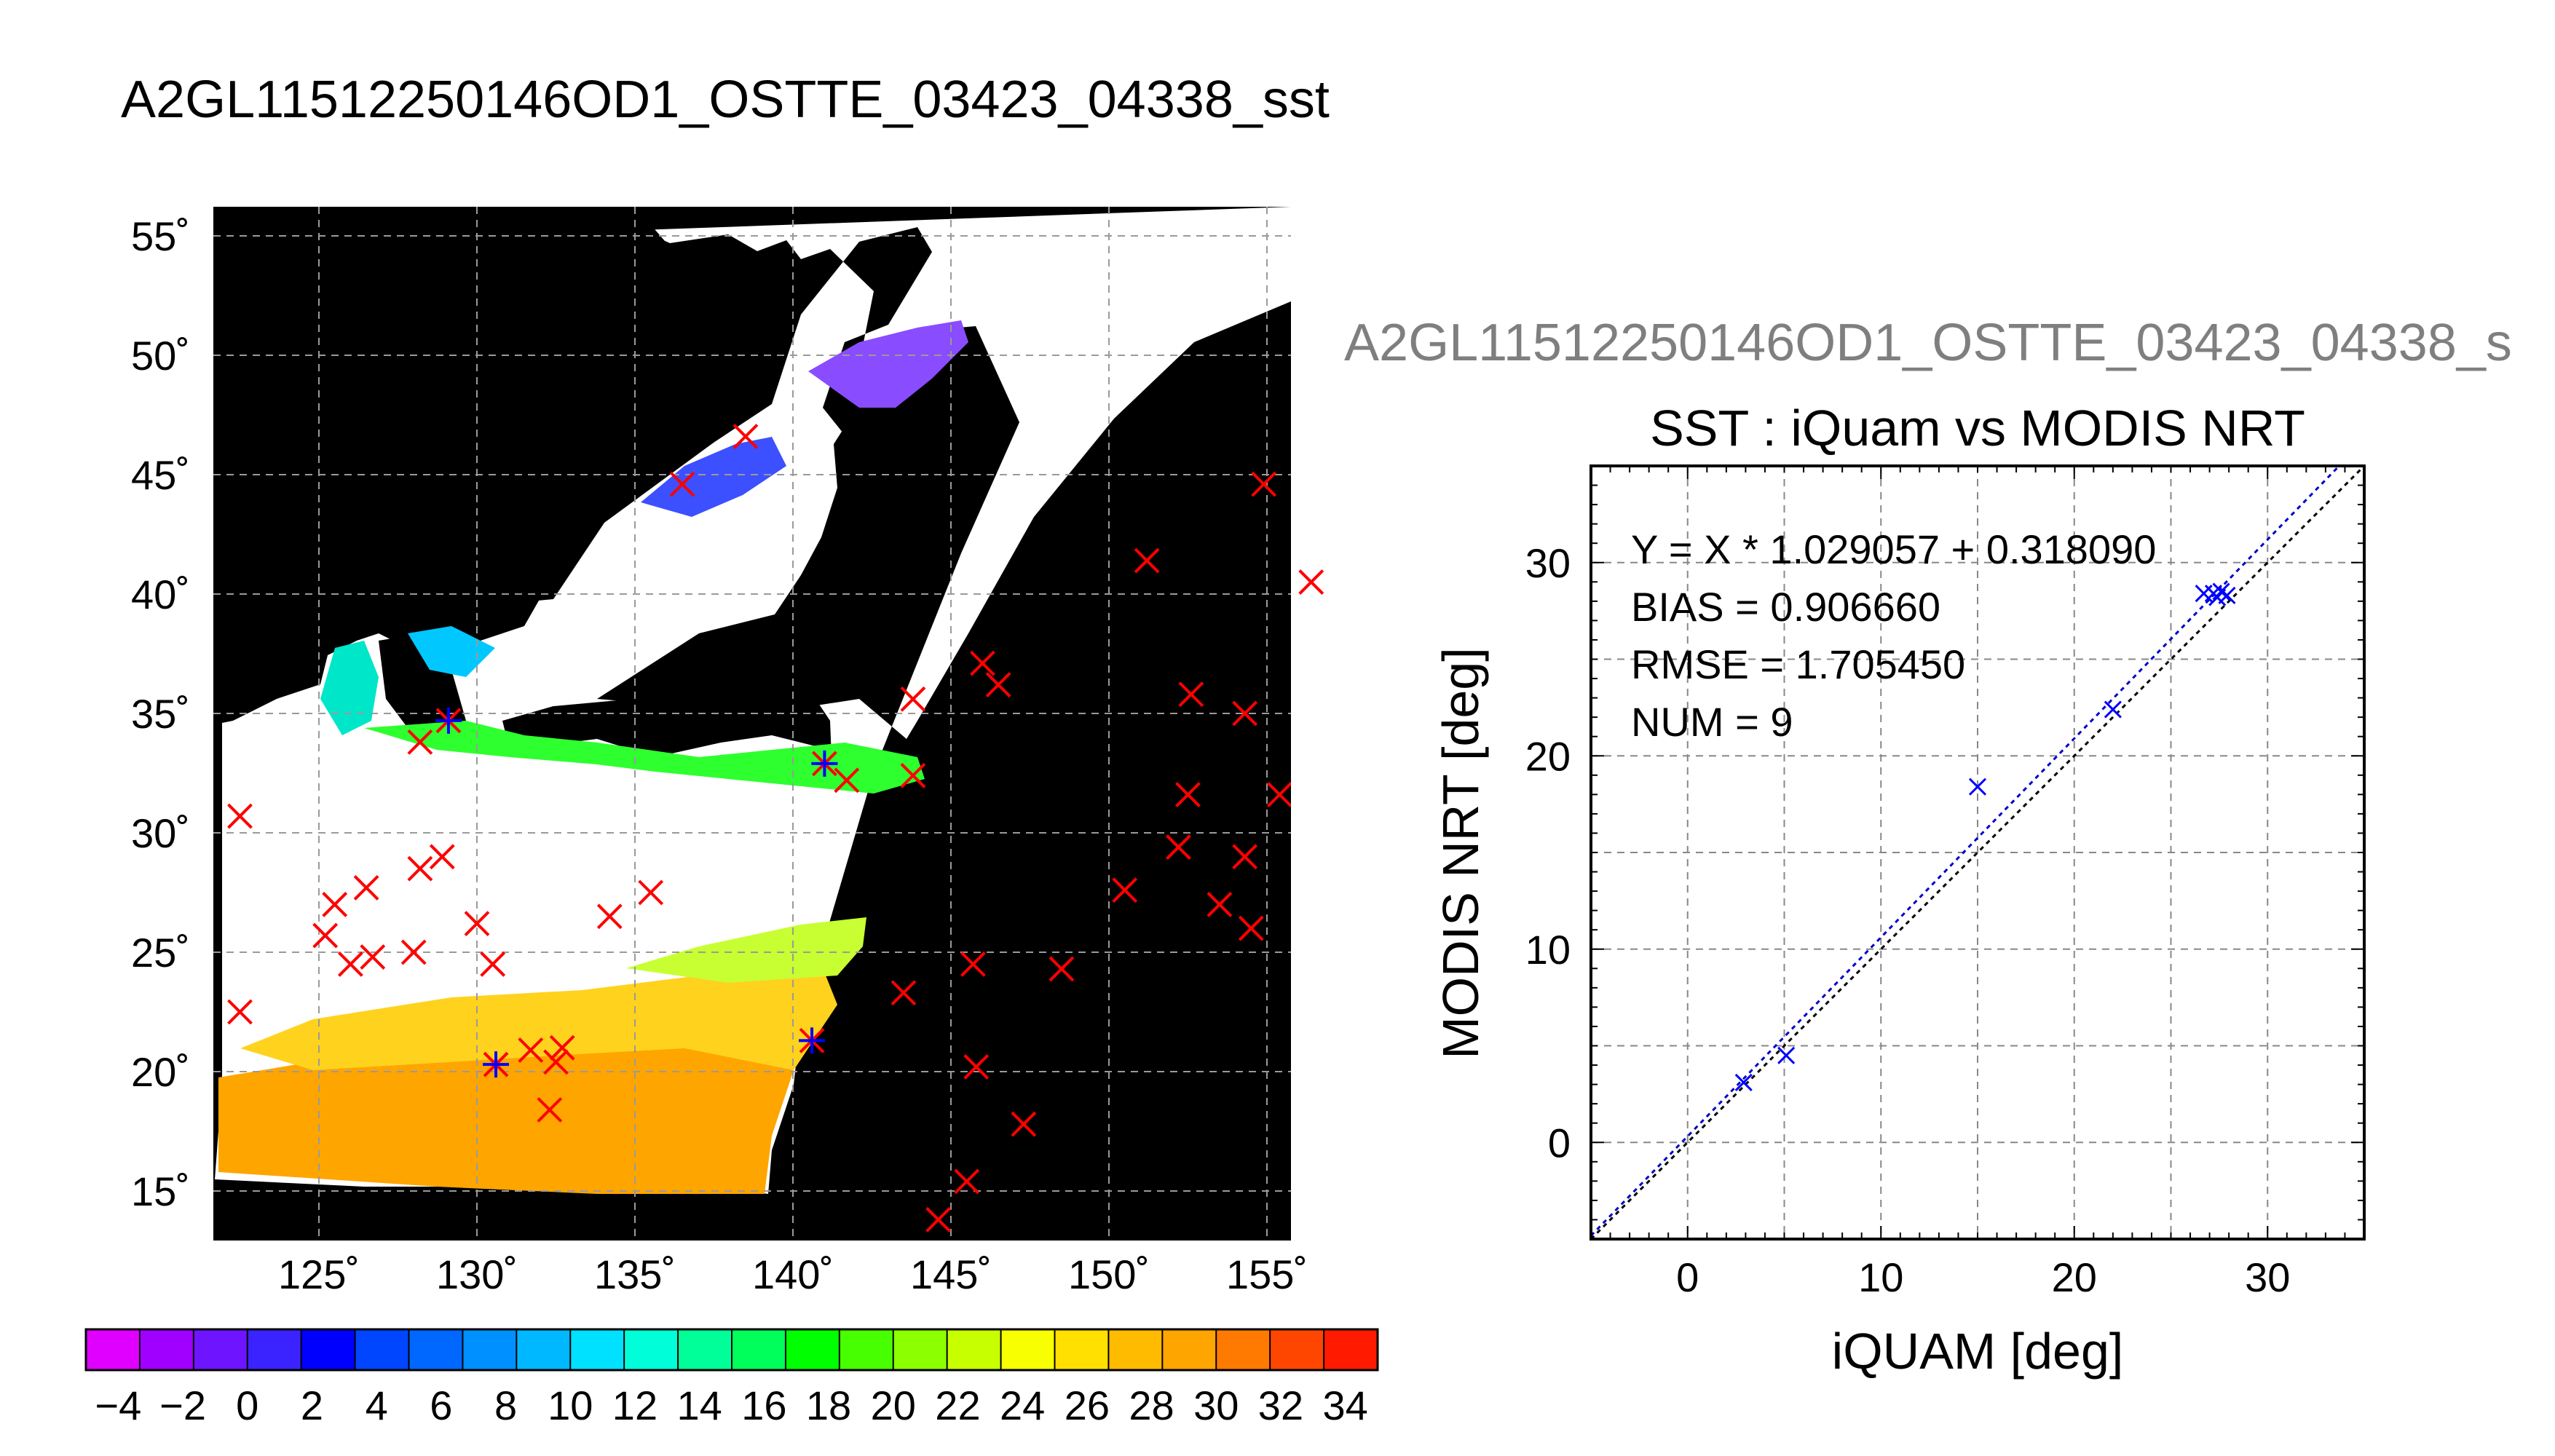 This screenshot has height=1456, width=2555. I want to click on x-tick-label: 0, so click(1687, 1277).